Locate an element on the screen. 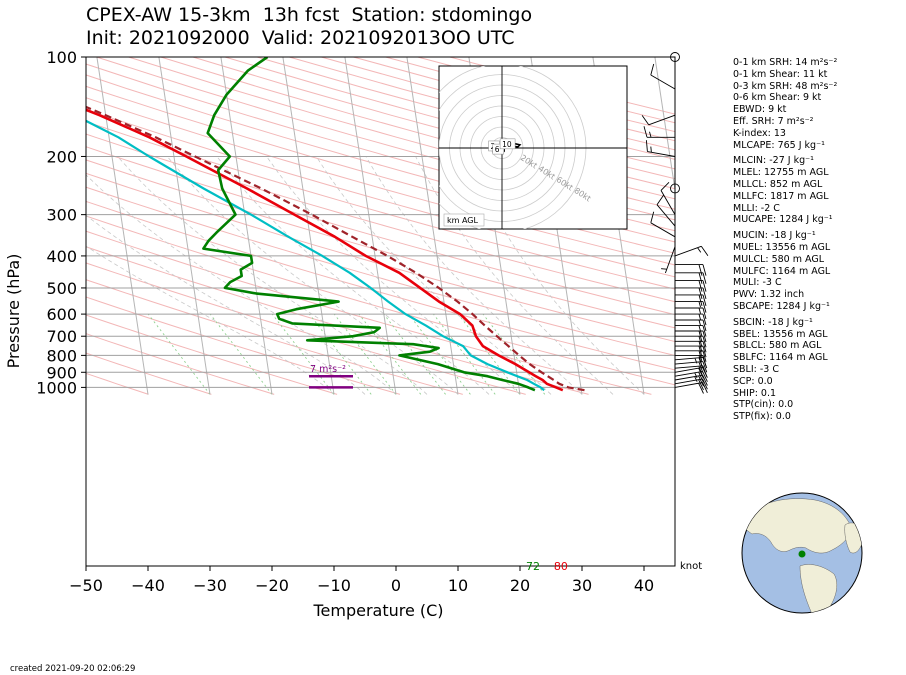  y-tick-label: 1000 is located at coordinates (56, 387).